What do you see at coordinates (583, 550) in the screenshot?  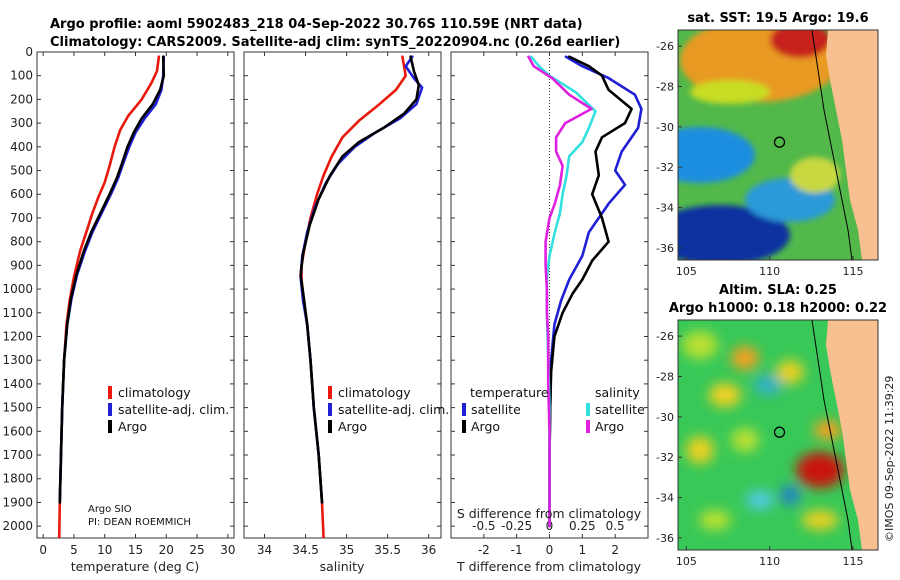 I see `x-tick-label: 1` at bounding box center [583, 550].